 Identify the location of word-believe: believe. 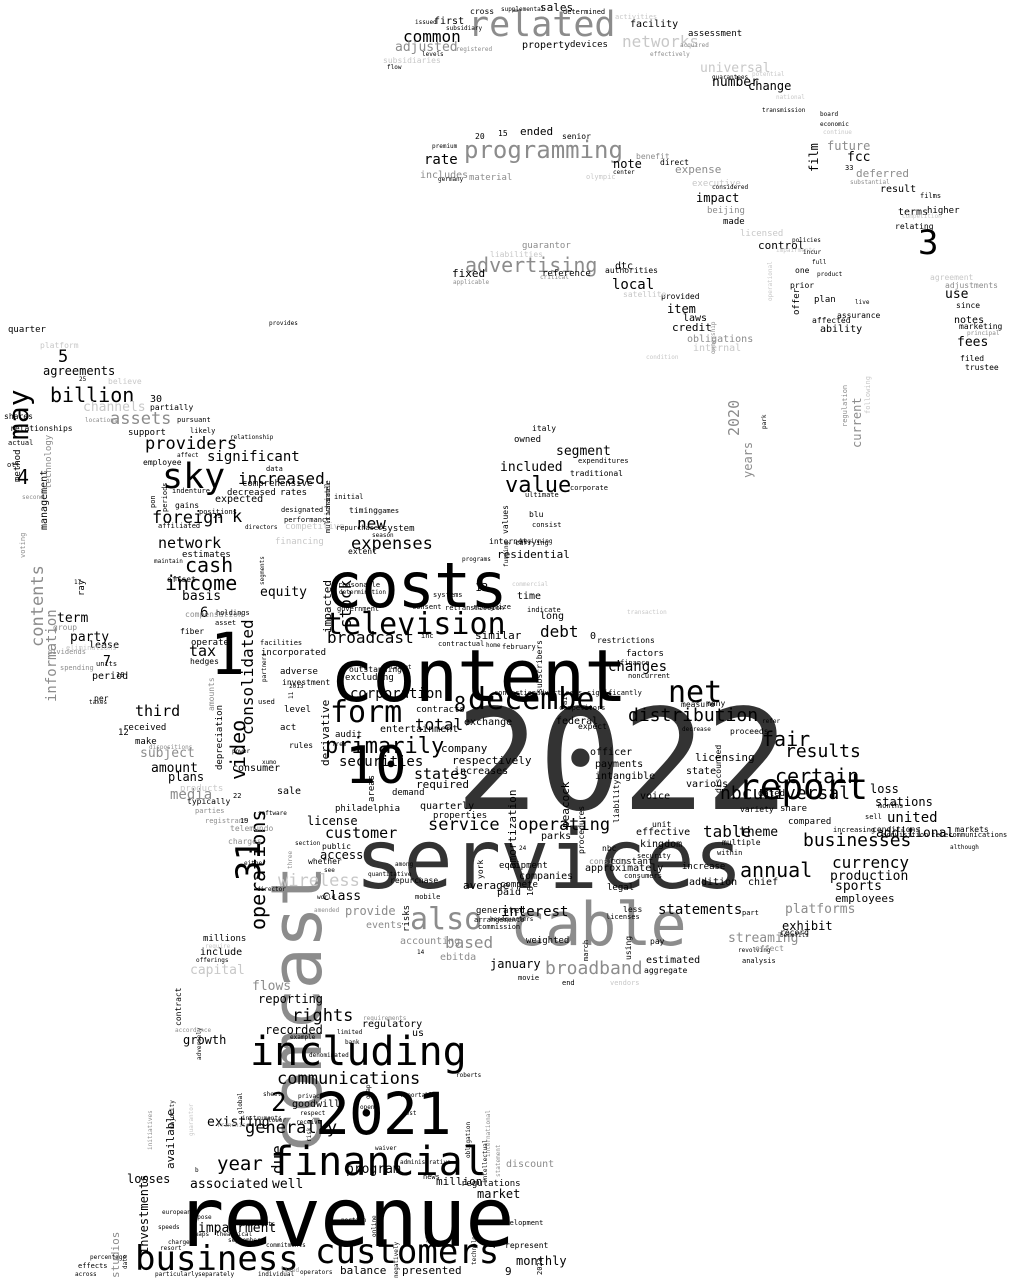
(125, 381).